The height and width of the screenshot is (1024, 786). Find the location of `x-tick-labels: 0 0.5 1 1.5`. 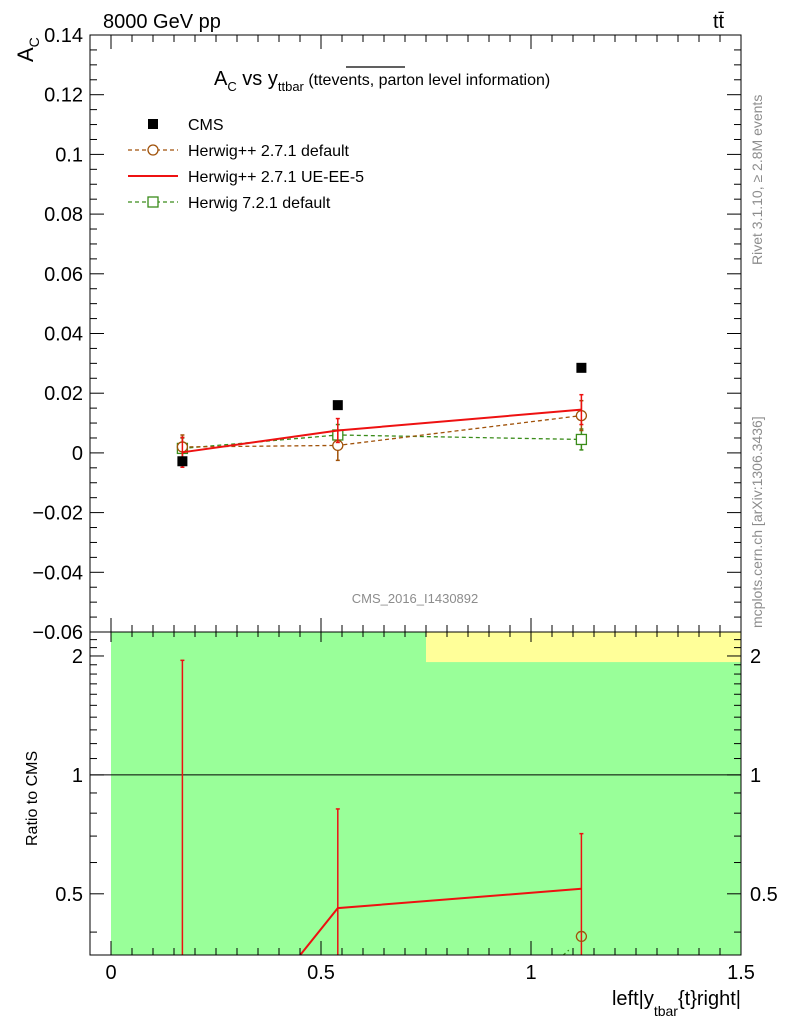

x-tick-labels: 0 0.5 1 1.5 is located at coordinates (429, 973).